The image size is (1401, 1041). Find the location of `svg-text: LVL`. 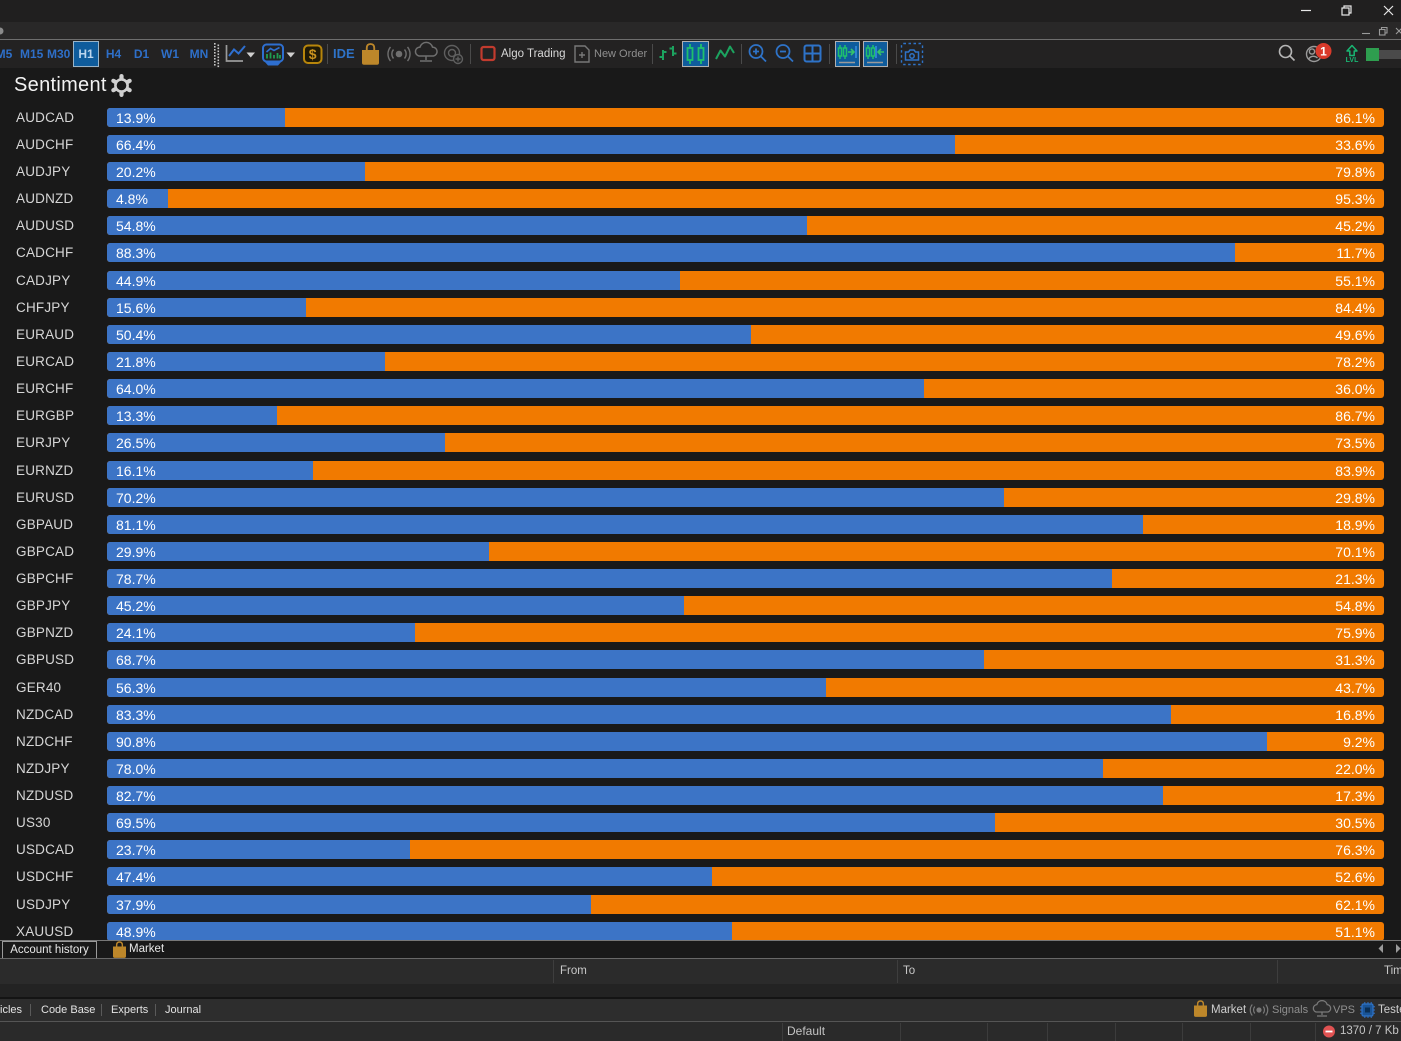

svg-text: LVL is located at coordinates (1352, 60).